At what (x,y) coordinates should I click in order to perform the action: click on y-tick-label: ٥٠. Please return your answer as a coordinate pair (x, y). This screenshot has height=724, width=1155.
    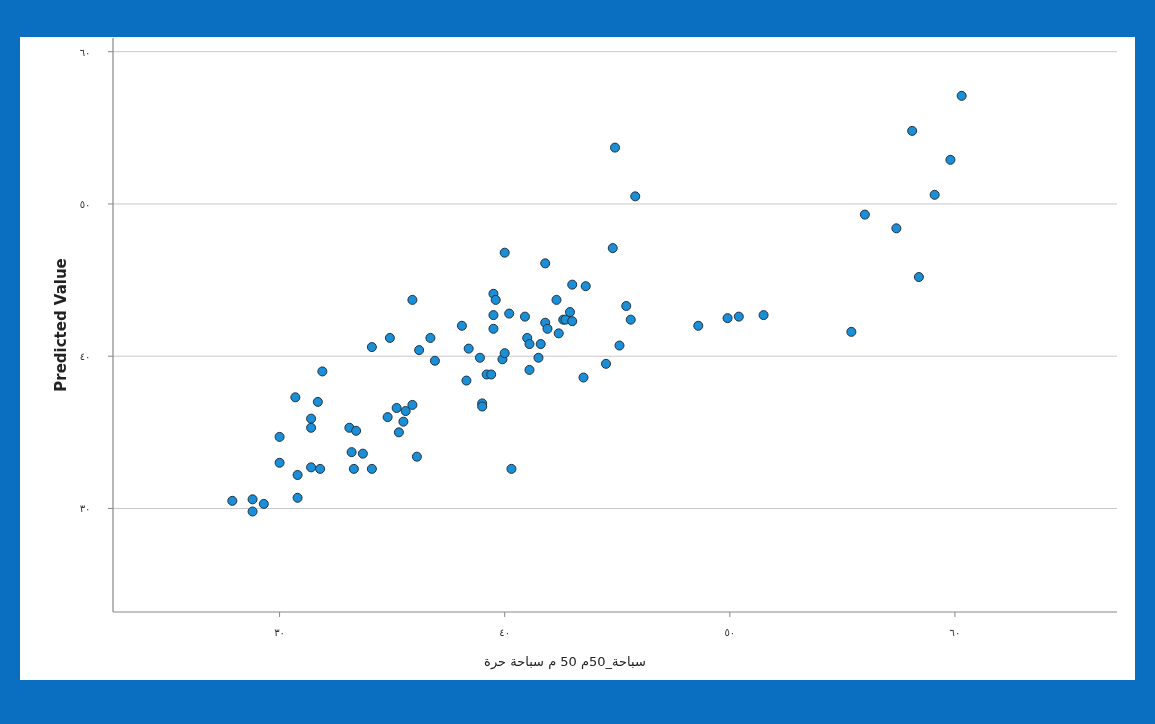
    Looking at the image, I should click on (85, 204).